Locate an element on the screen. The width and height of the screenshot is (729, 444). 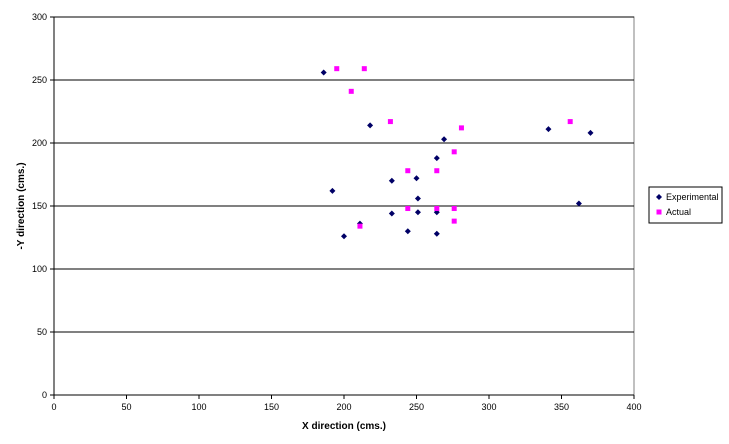
y-tick-label: 300 is located at coordinates (39, 17).